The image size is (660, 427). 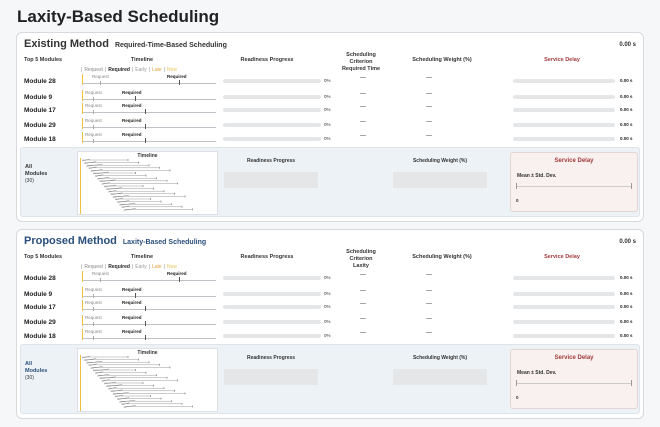 What do you see at coordinates (631, 186) in the screenshot?
I see `axis-end-tick` at bounding box center [631, 186].